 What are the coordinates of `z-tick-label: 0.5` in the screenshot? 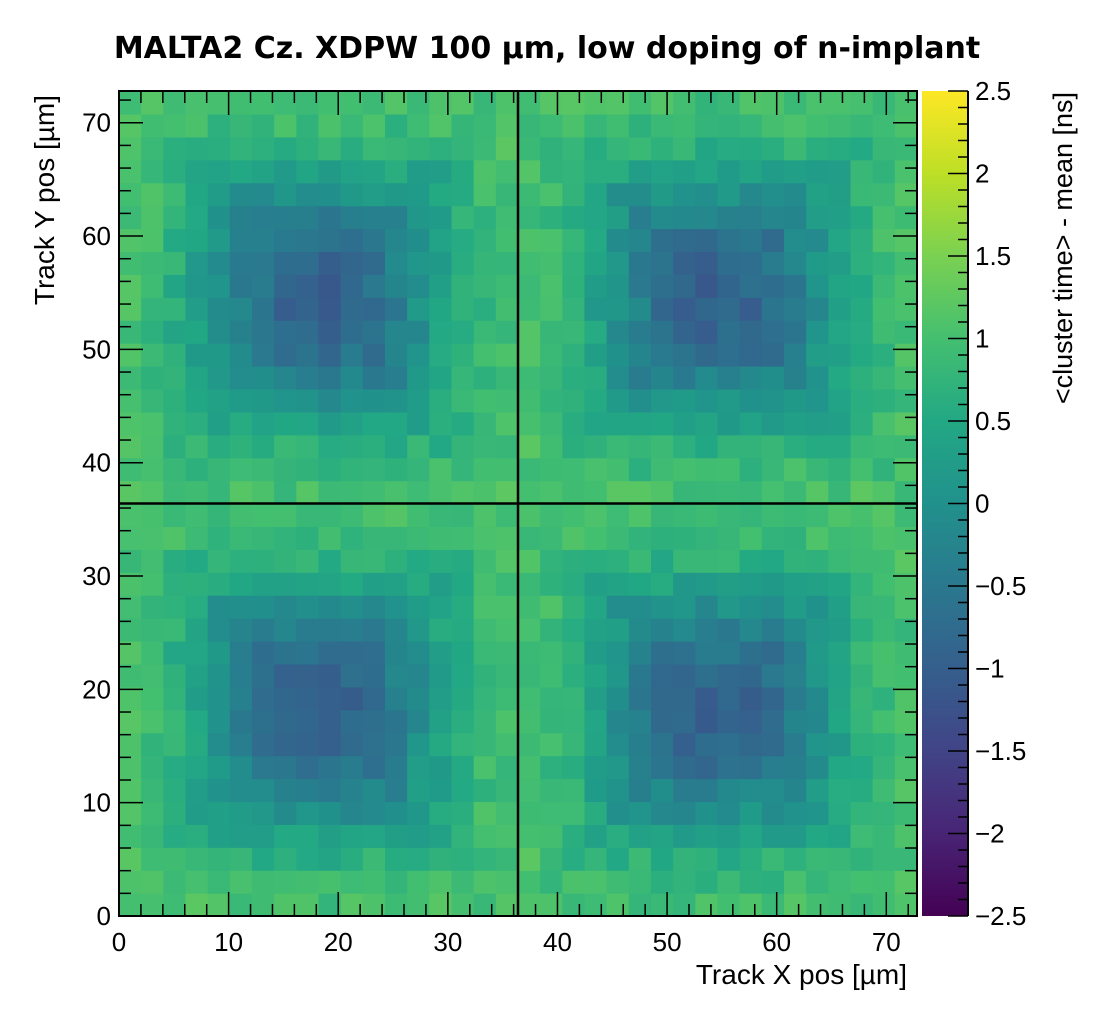 It's located at (993, 421).